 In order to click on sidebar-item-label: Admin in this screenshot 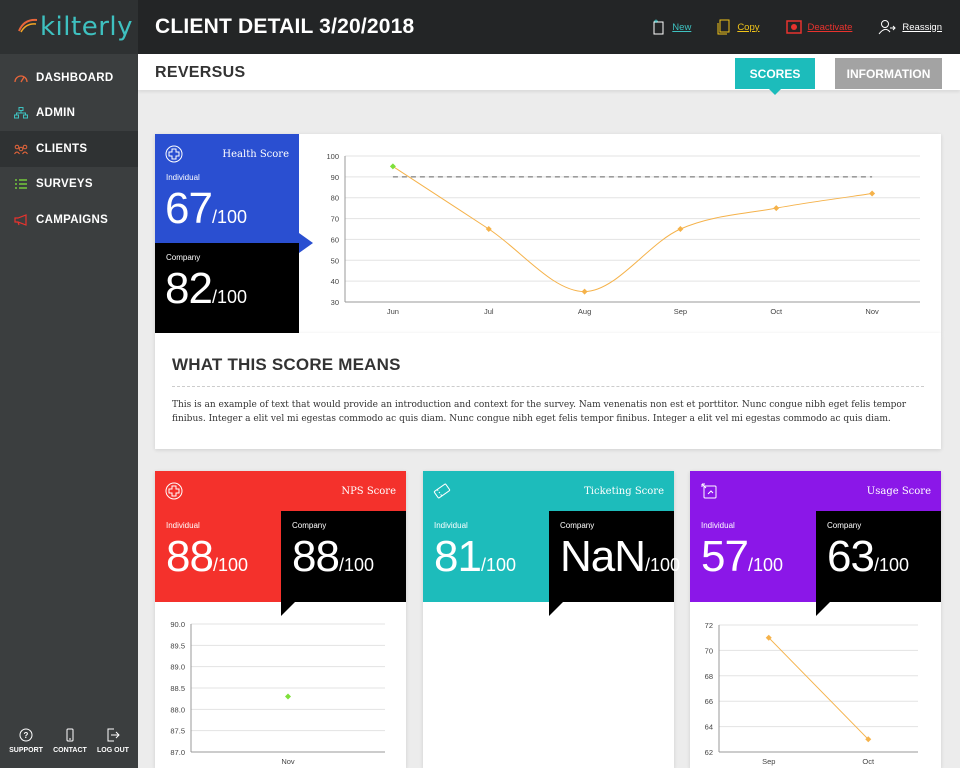, I will do `click(56, 113)`.